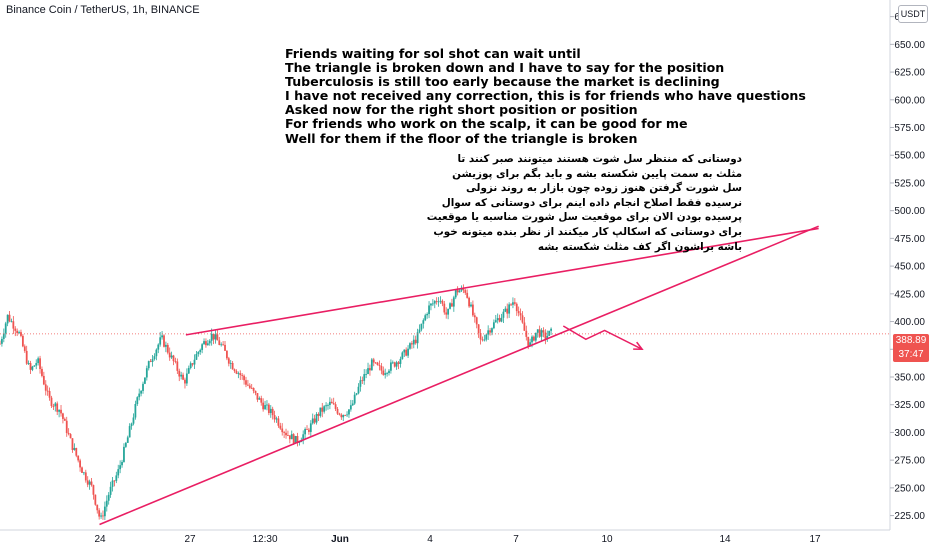 Image resolution: width=932 pixels, height=550 pixels. Describe the element at coordinates (909, 516) in the screenshot. I see `price-tick-label: 225.00` at that location.